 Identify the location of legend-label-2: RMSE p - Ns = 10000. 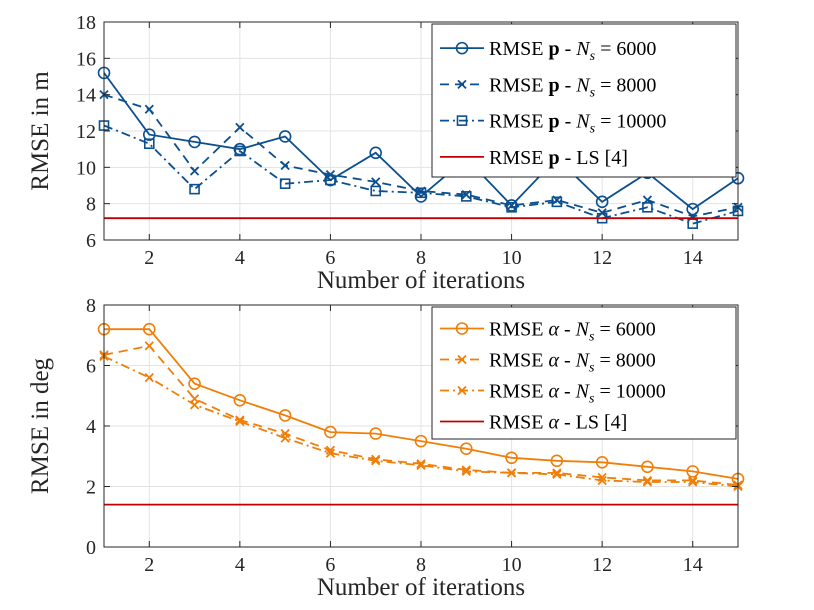
(577, 124).